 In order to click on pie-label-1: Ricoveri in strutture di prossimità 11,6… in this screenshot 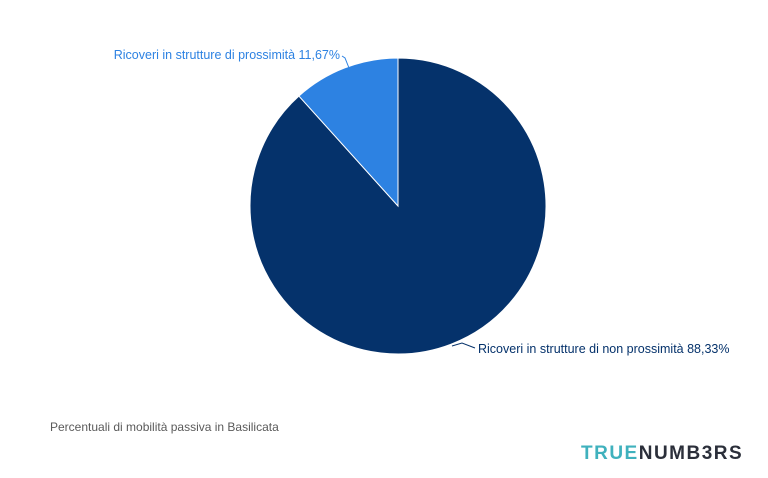, I will do `click(227, 55)`.